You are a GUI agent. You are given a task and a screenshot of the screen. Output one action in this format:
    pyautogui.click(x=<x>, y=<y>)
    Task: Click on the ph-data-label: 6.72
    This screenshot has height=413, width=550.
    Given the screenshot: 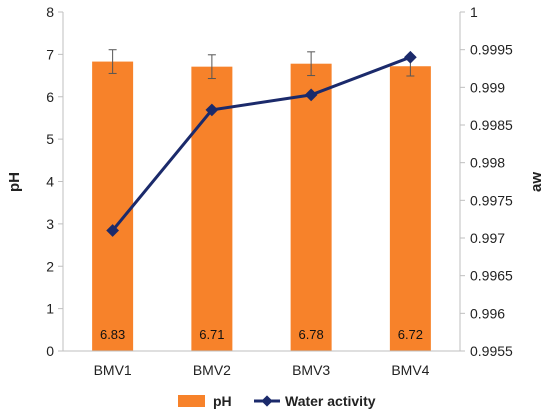 What is the action you would take?
    pyautogui.click(x=410, y=334)
    